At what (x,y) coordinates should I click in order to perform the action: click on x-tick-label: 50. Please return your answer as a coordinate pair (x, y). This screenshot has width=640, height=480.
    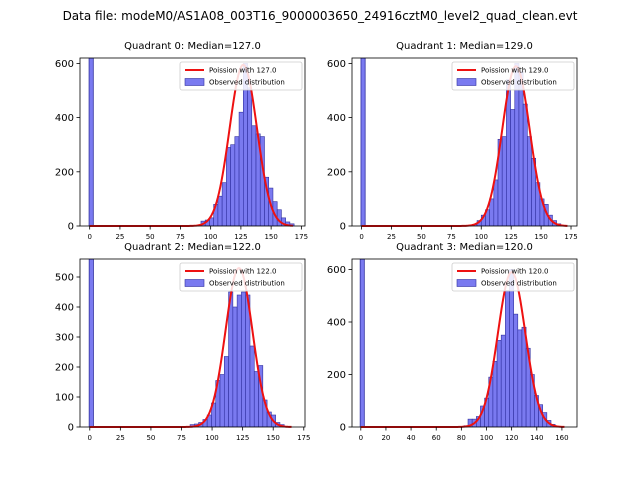
    Looking at the image, I should click on (150, 438).